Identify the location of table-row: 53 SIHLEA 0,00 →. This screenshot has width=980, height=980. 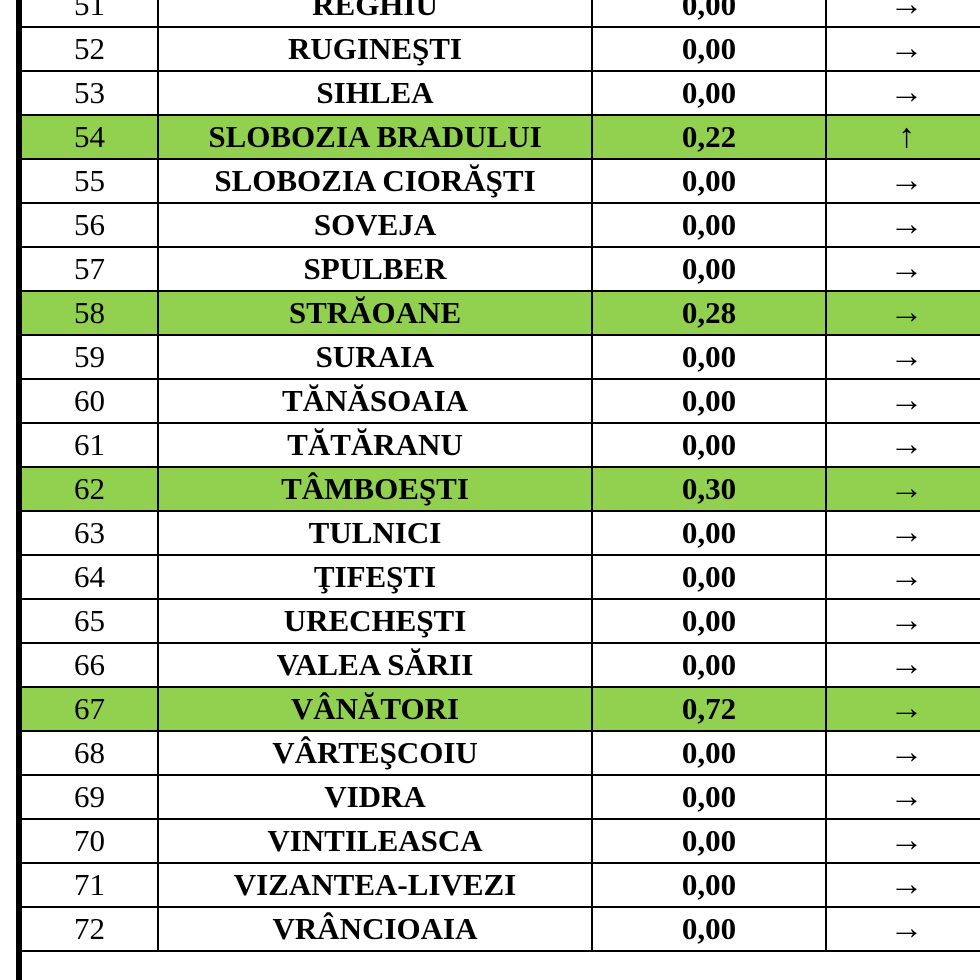
(500, 93).